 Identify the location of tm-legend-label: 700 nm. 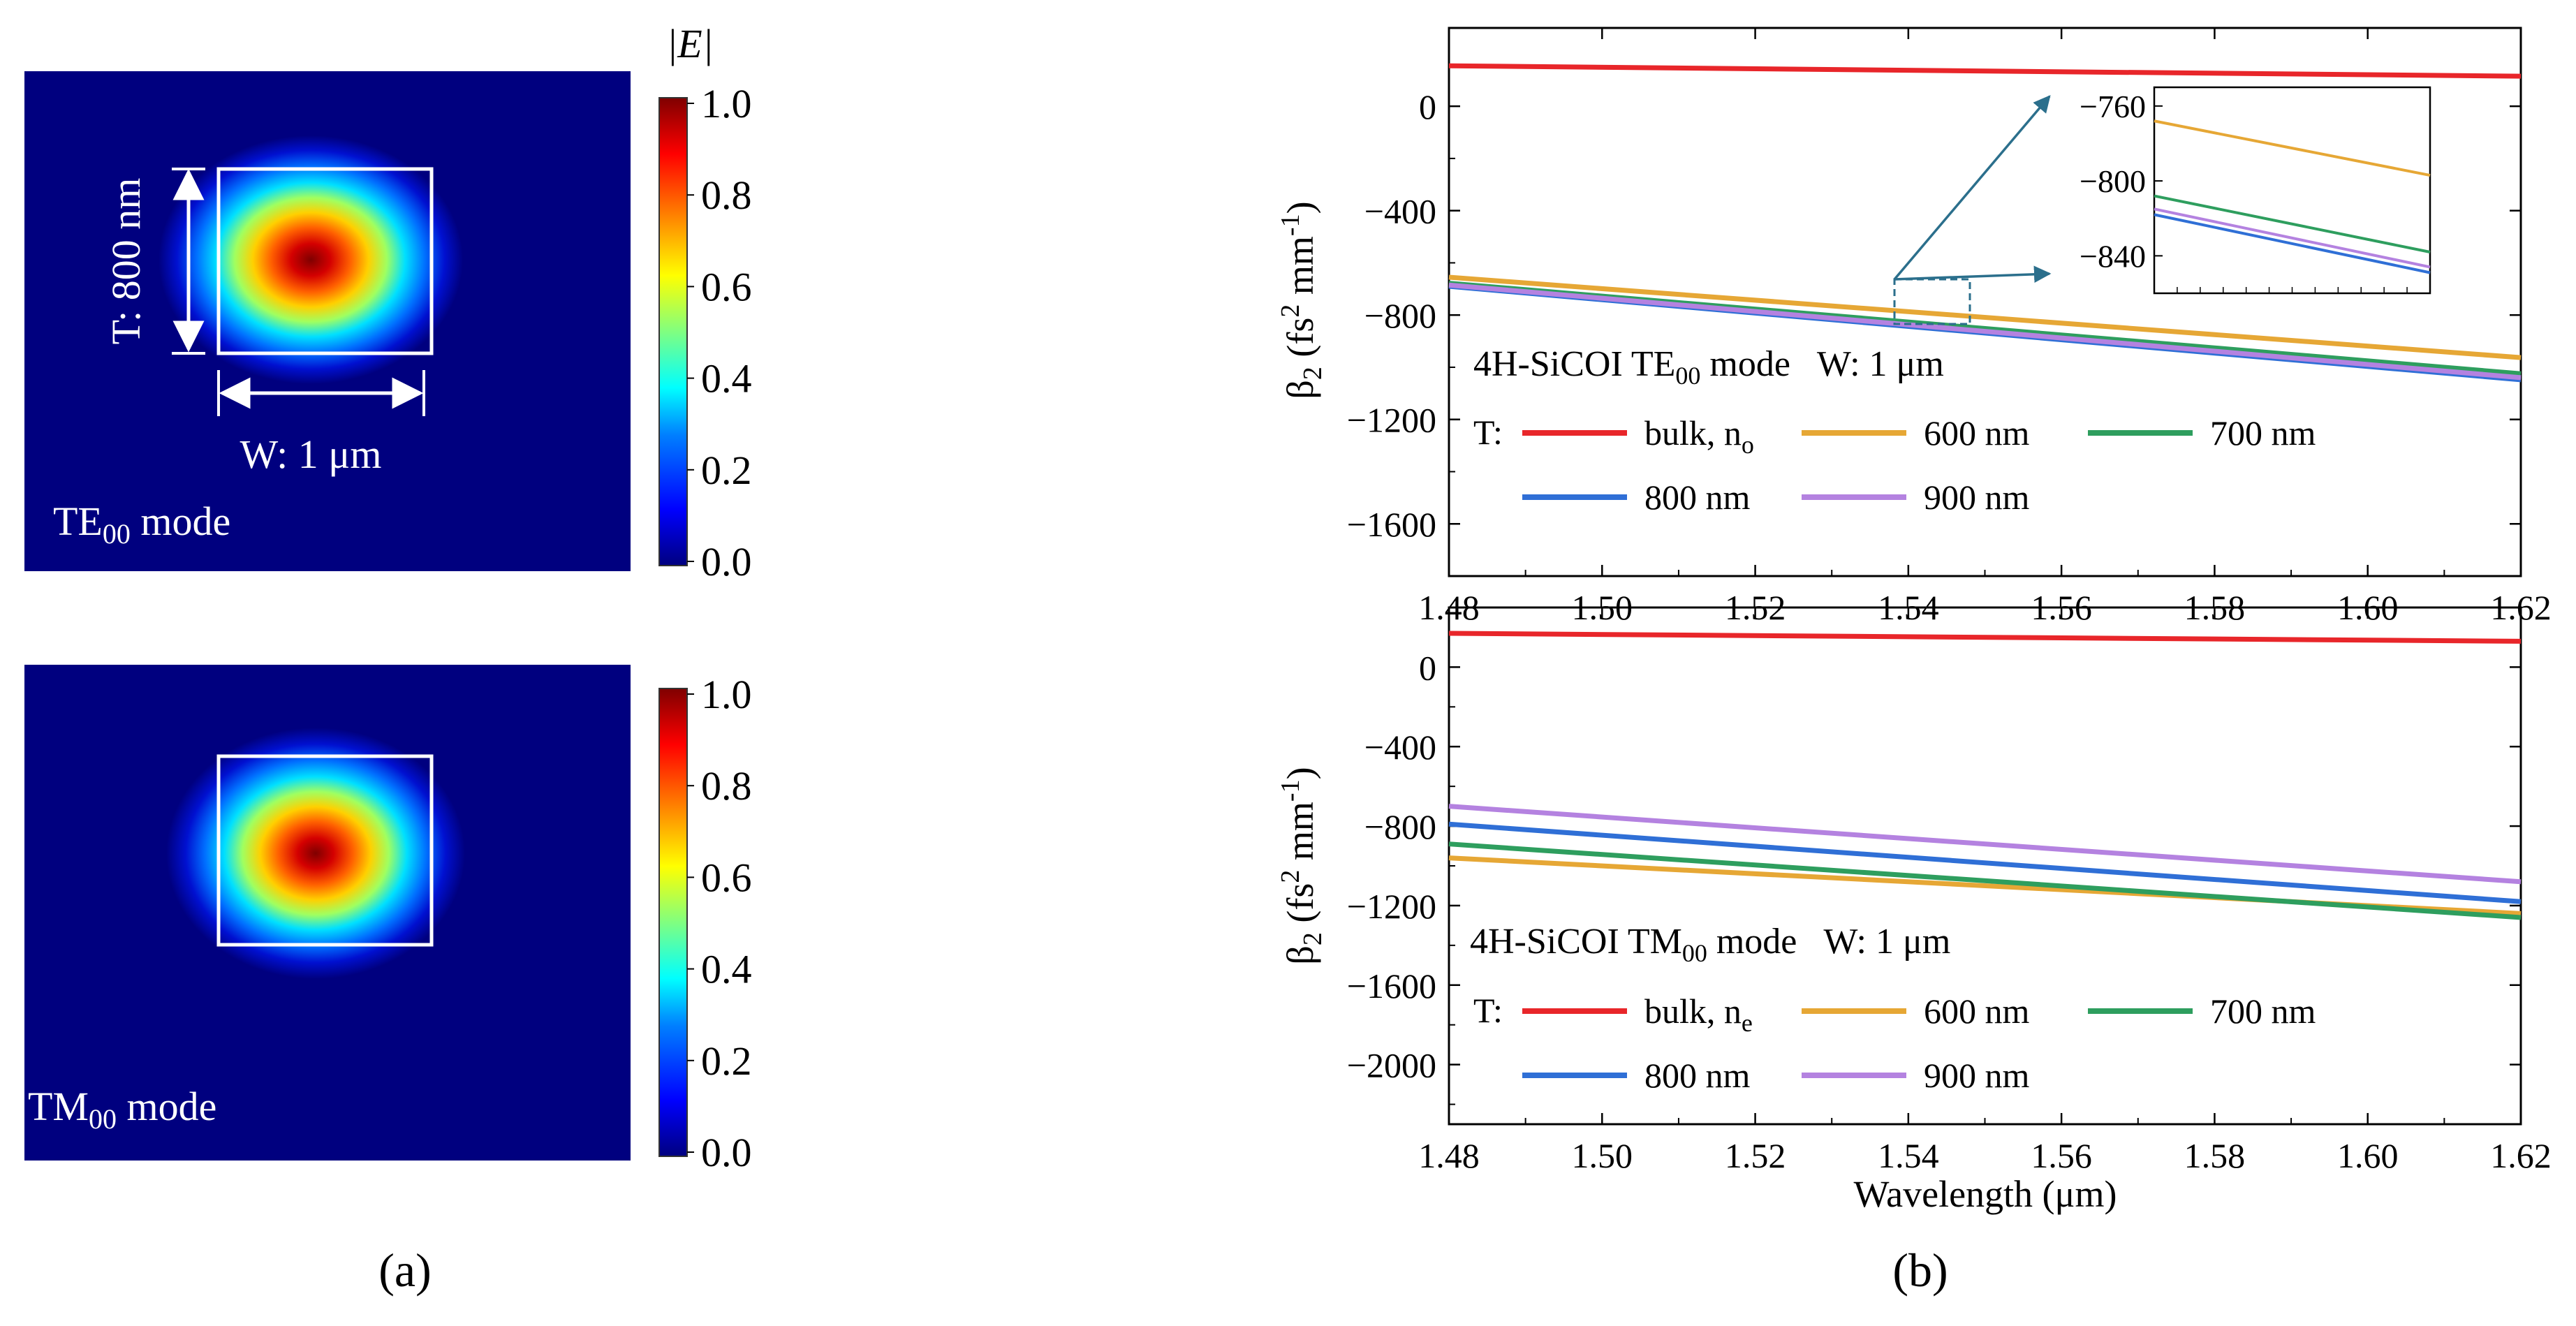
(2263, 1011).